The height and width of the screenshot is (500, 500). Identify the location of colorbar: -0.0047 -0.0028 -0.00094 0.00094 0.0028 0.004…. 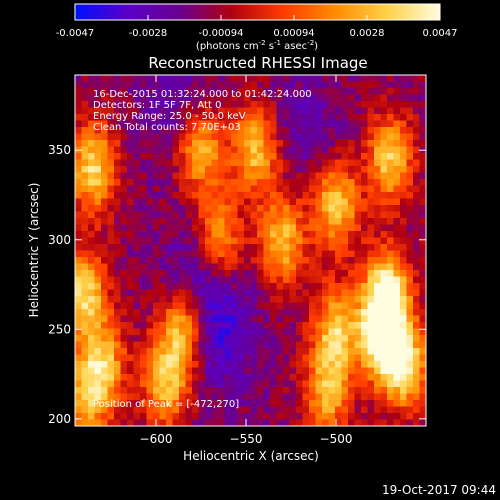
(257, 27).